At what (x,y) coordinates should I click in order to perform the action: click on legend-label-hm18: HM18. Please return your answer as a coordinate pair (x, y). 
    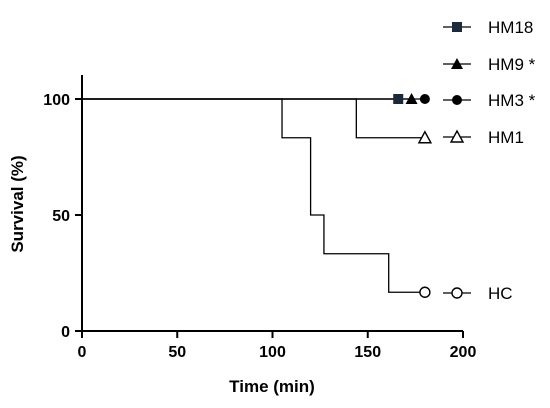
    Looking at the image, I should click on (510, 27).